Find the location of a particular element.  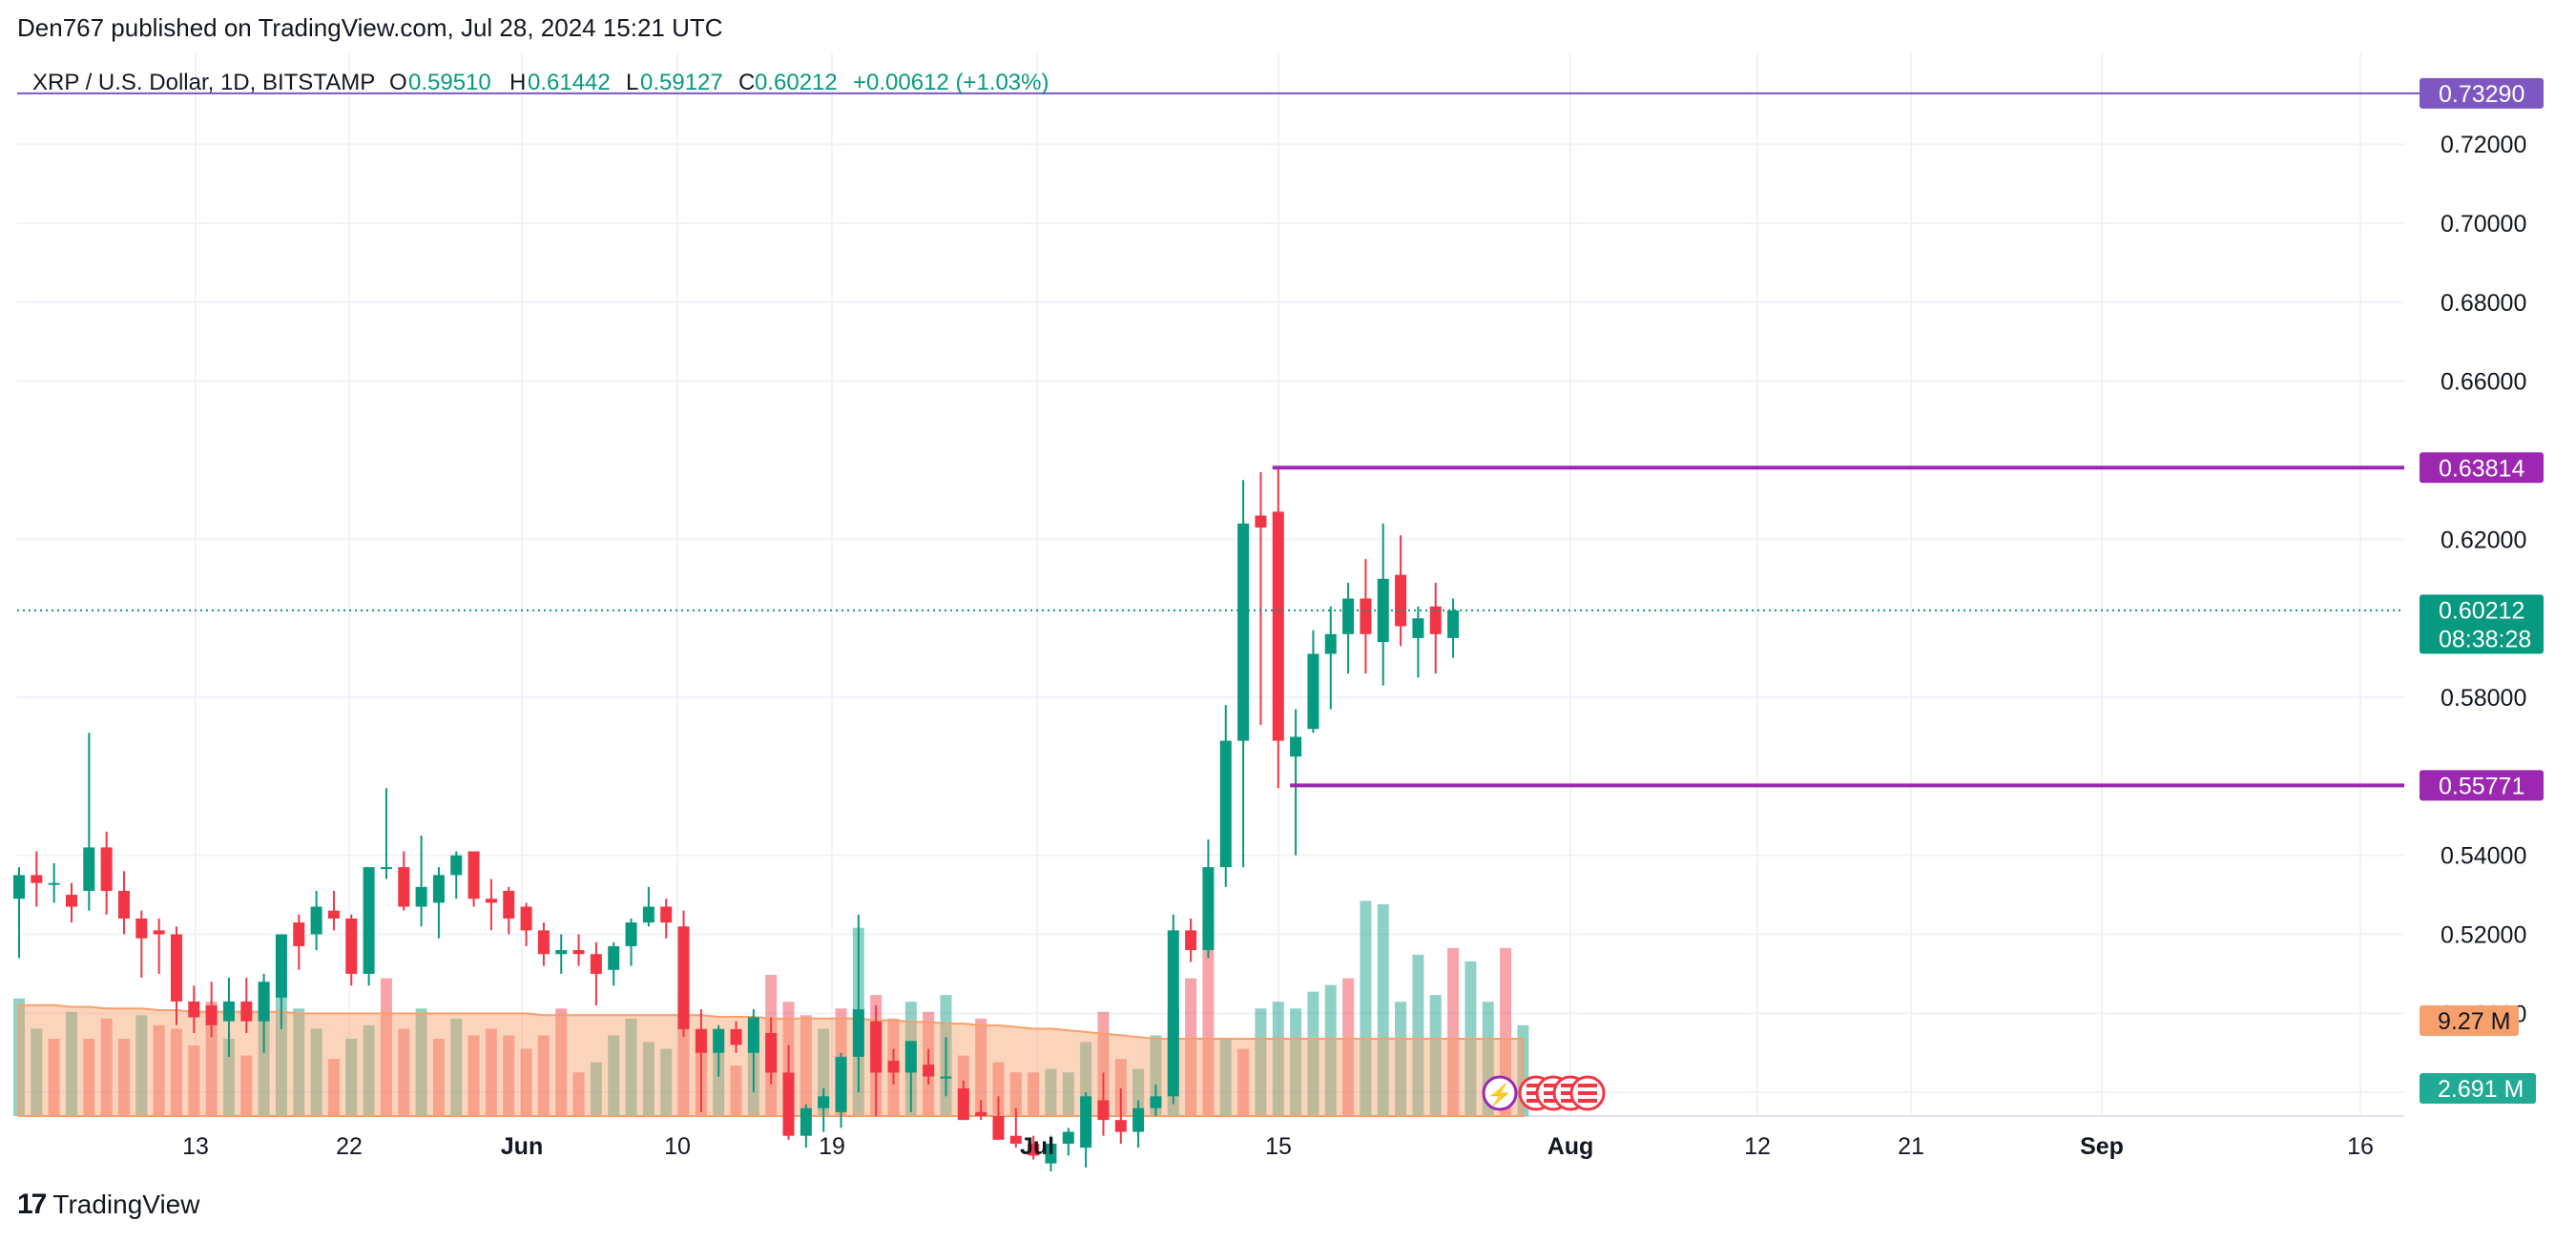

countdown-text: 08:38:28 is located at coordinates (2485, 639).